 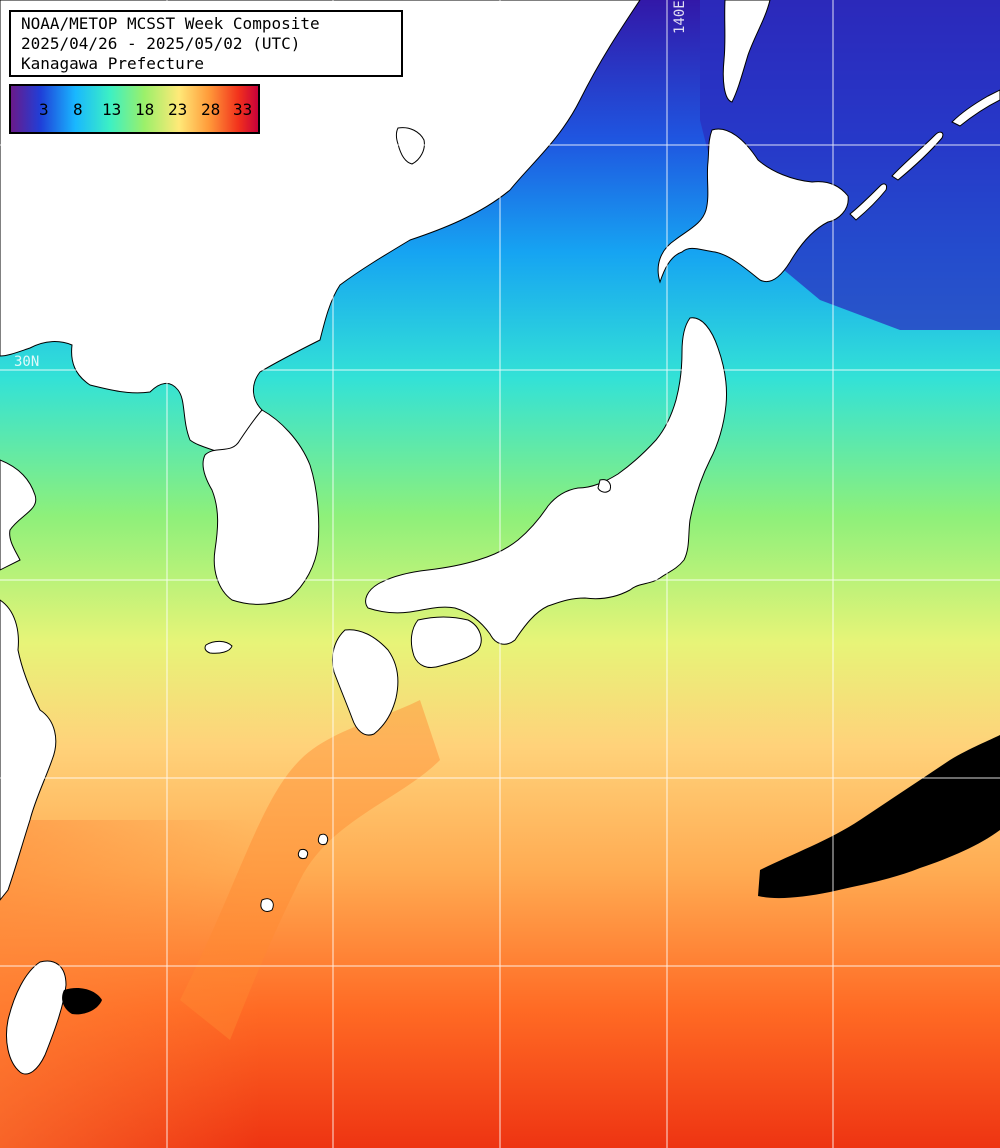 I want to click on color-scale-bar, so click(x=134, y=109).